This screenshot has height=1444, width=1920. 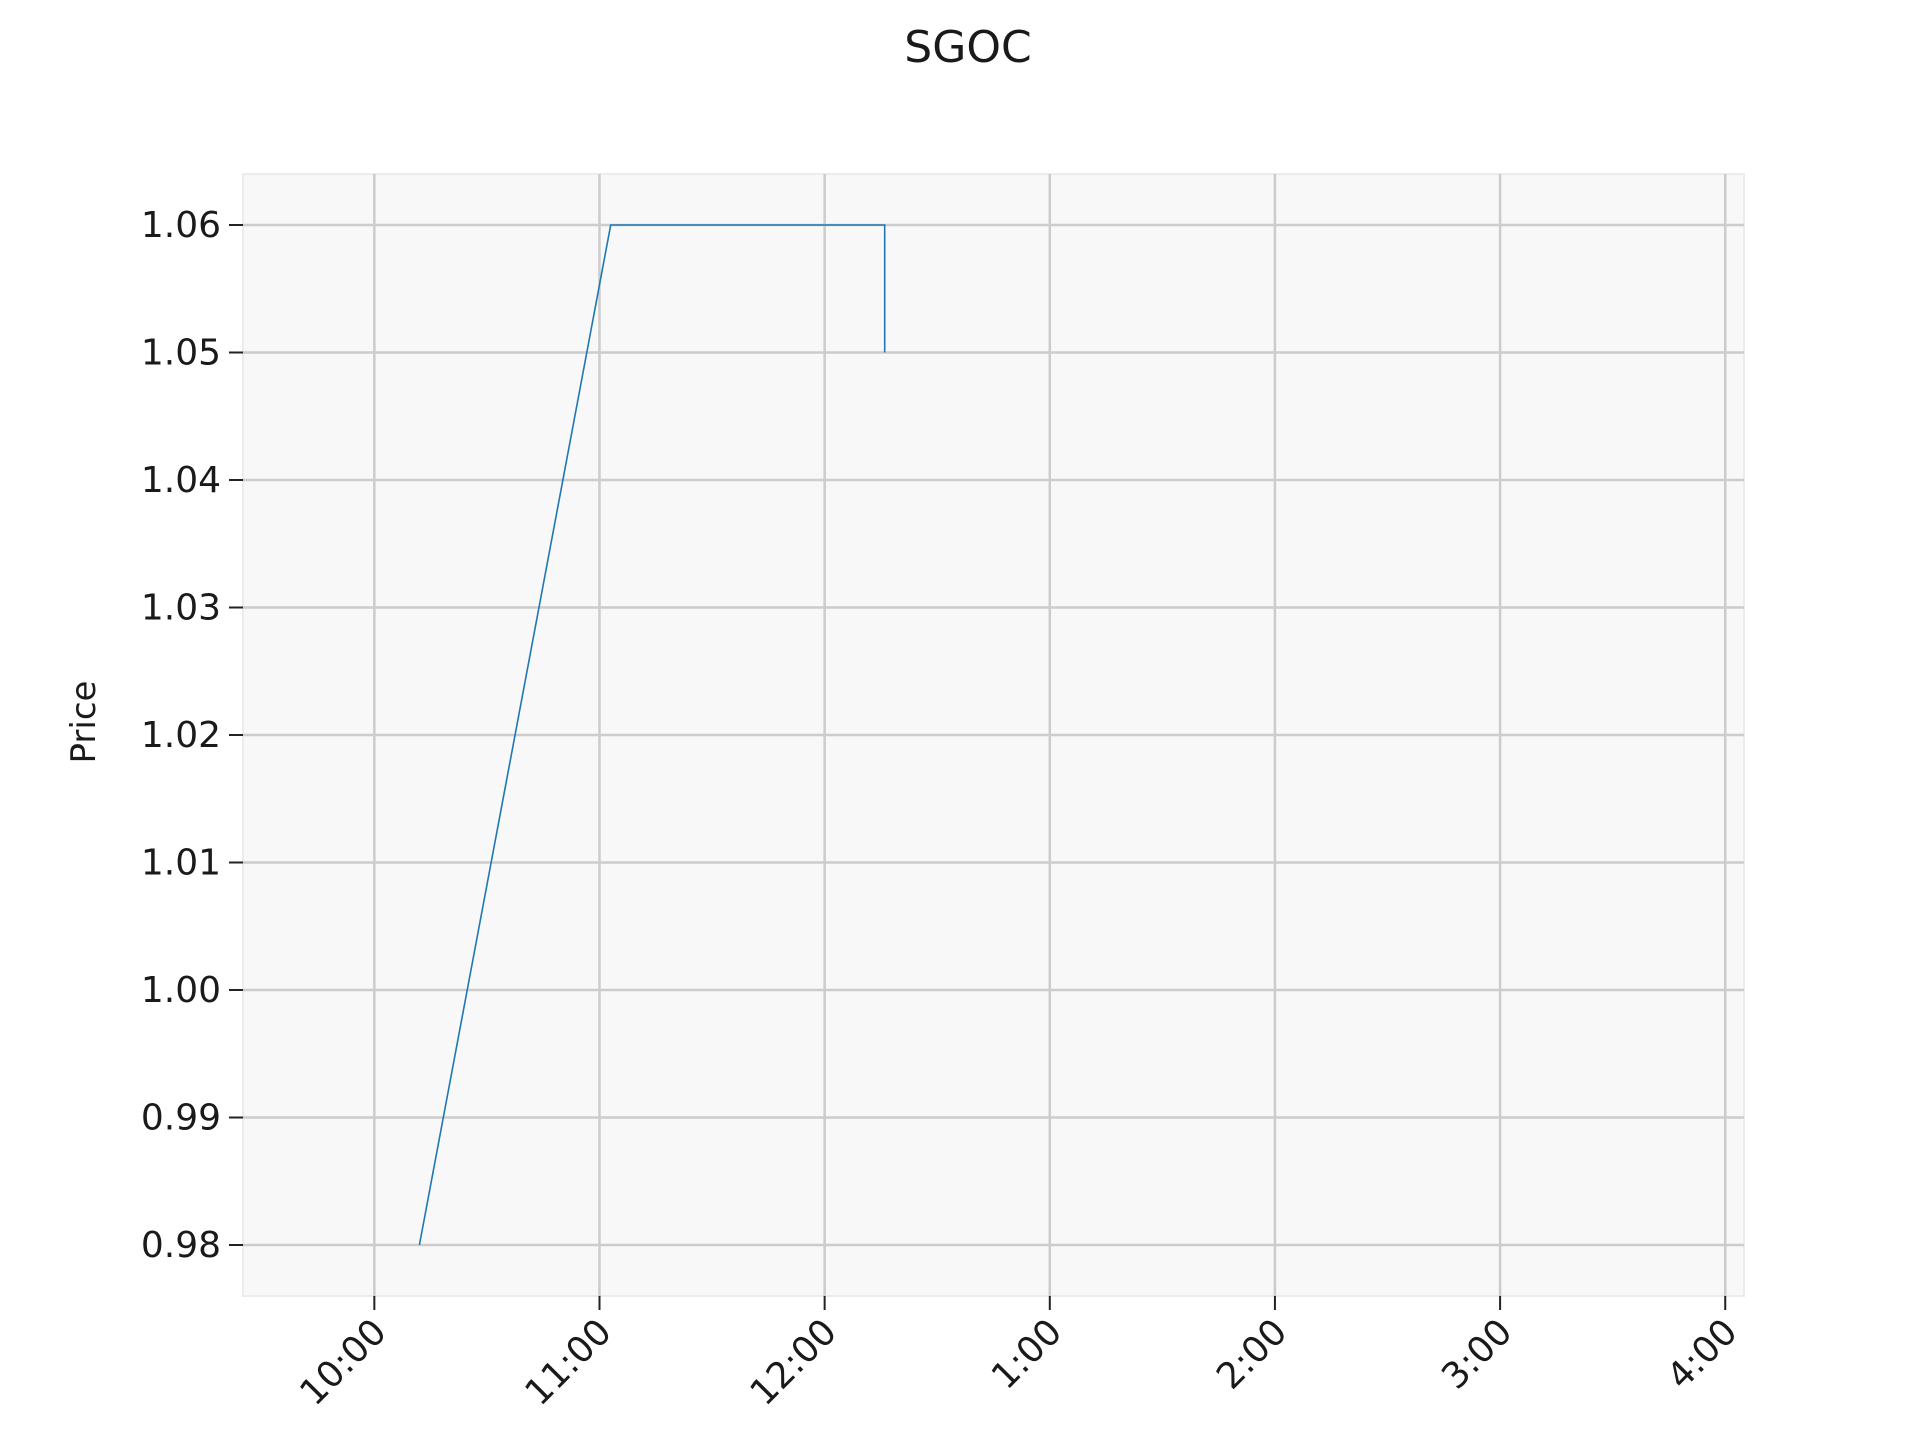 What do you see at coordinates (1702, 1354) in the screenshot?
I see `x-tick-label: 4:00` at bounding box center [1702, 1354].